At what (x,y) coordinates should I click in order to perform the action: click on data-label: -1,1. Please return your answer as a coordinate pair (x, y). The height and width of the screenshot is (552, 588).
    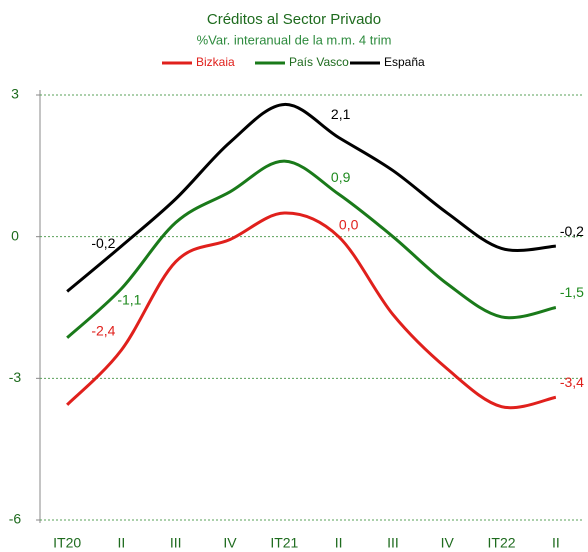
    Looking at the image, I should click on (129, 299).